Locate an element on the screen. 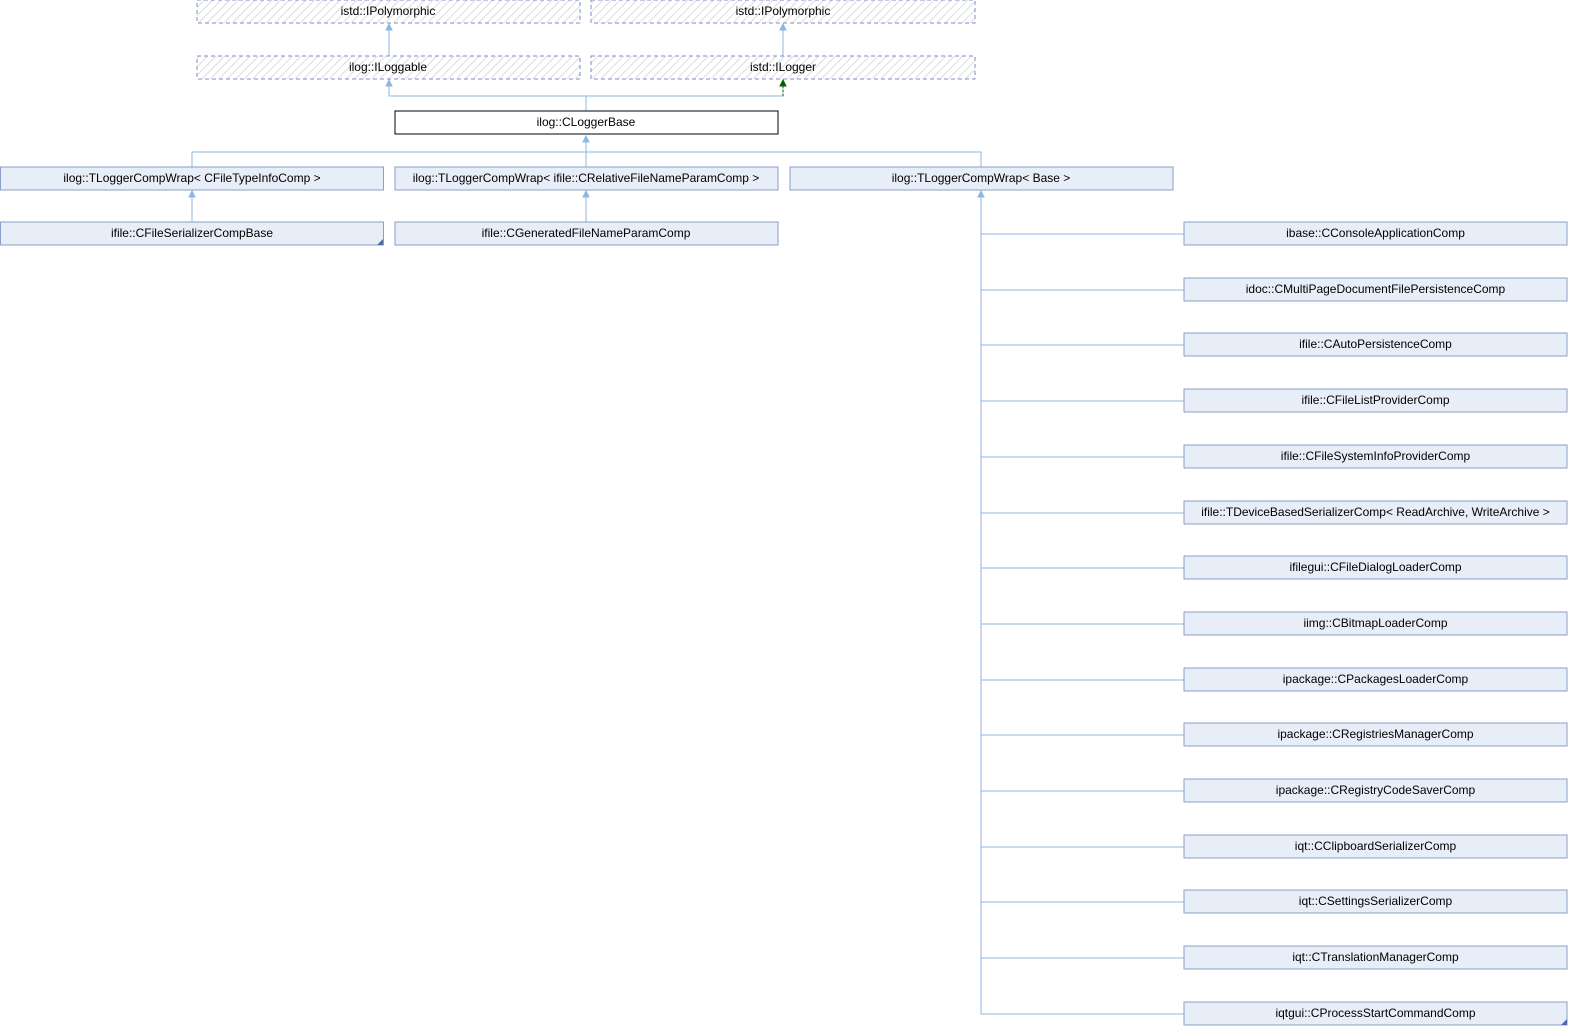 The image size is (1578, 1032). node-label: ifilegui::CFileDialogLoaderComp is located at coordinates (1375, 567).